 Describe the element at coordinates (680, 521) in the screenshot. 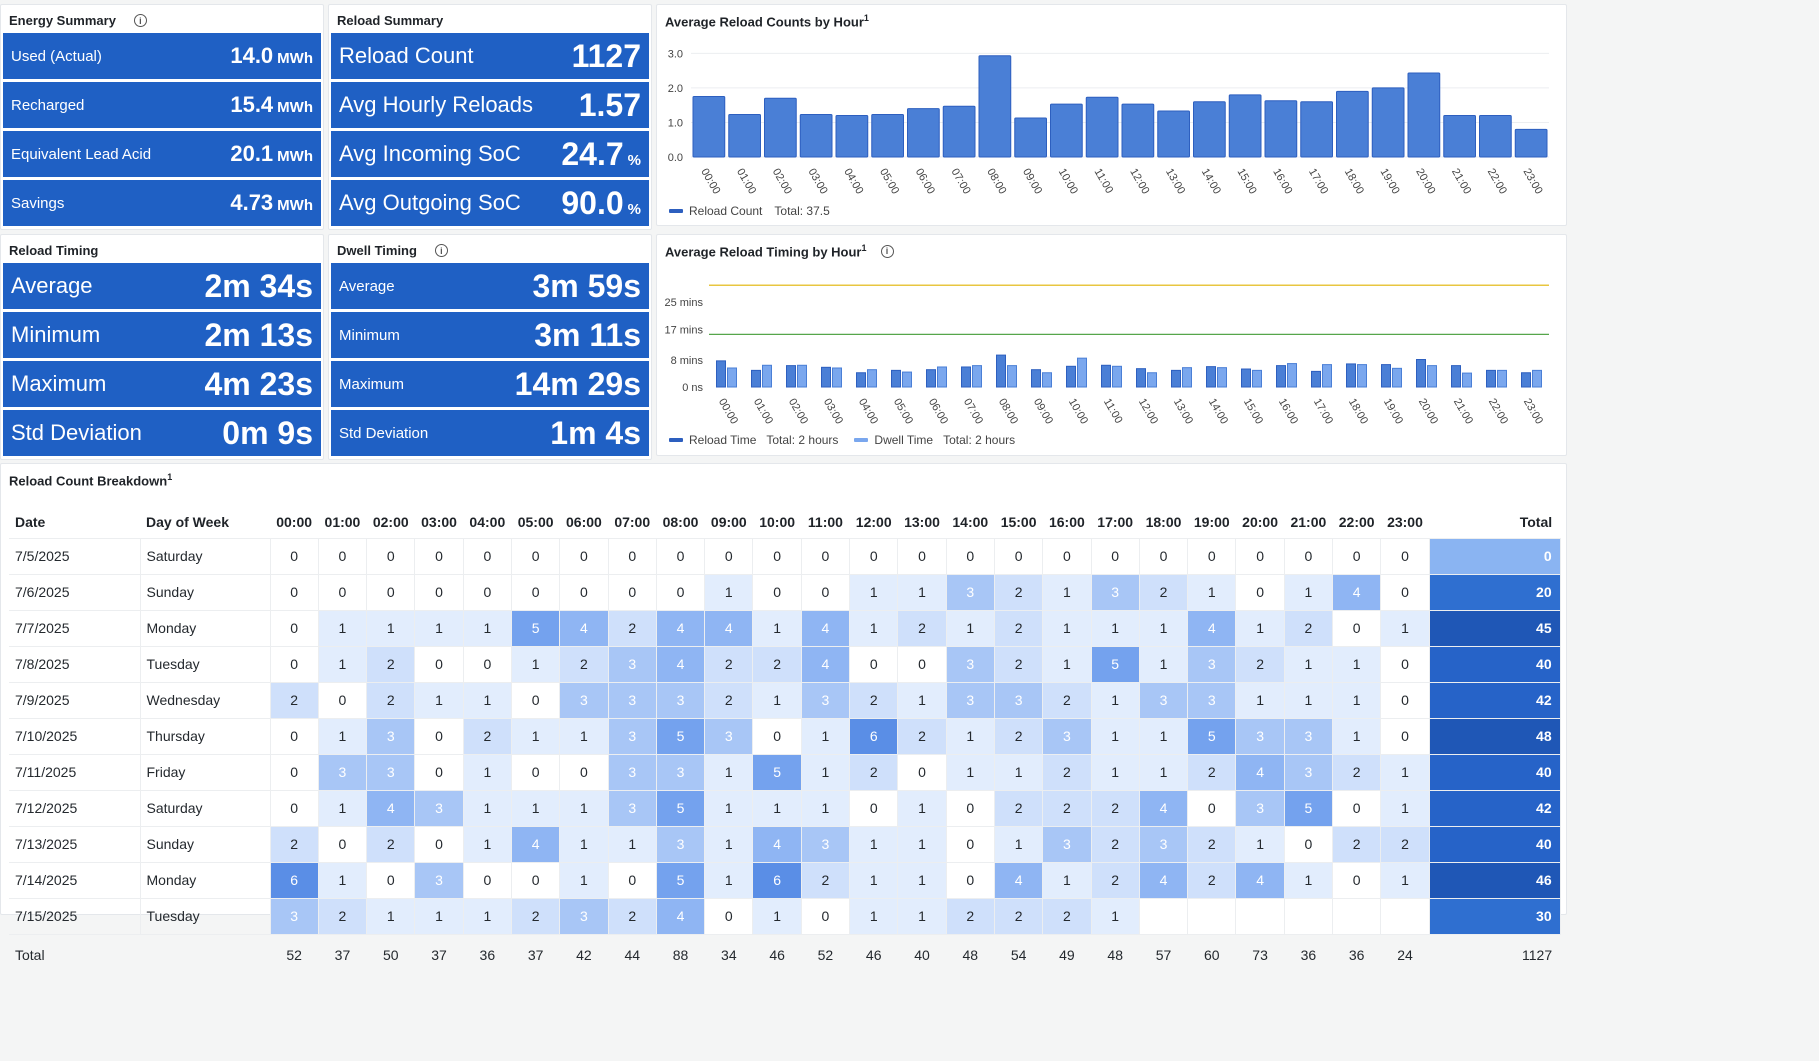

I see `column-header-hour: 08:00` at that location.